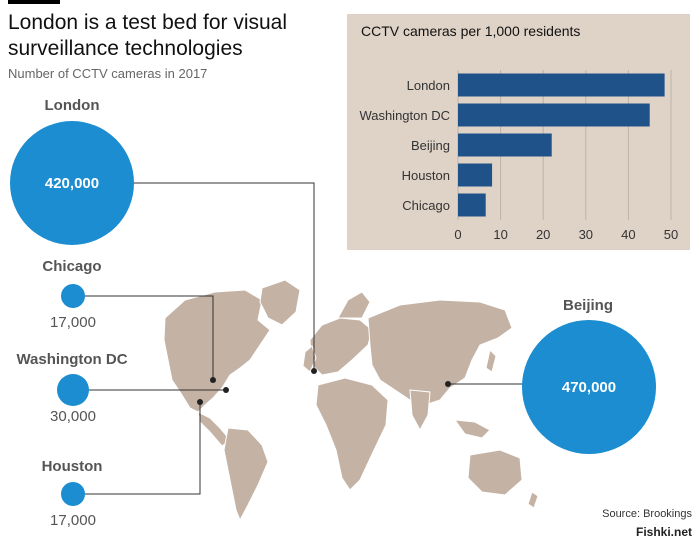 Image resolution: width=700 pixels, height=543 pixels. Describe the element at coordinates (73, 520) in the screenshot. I see `houston-value: 17,000` at that location.